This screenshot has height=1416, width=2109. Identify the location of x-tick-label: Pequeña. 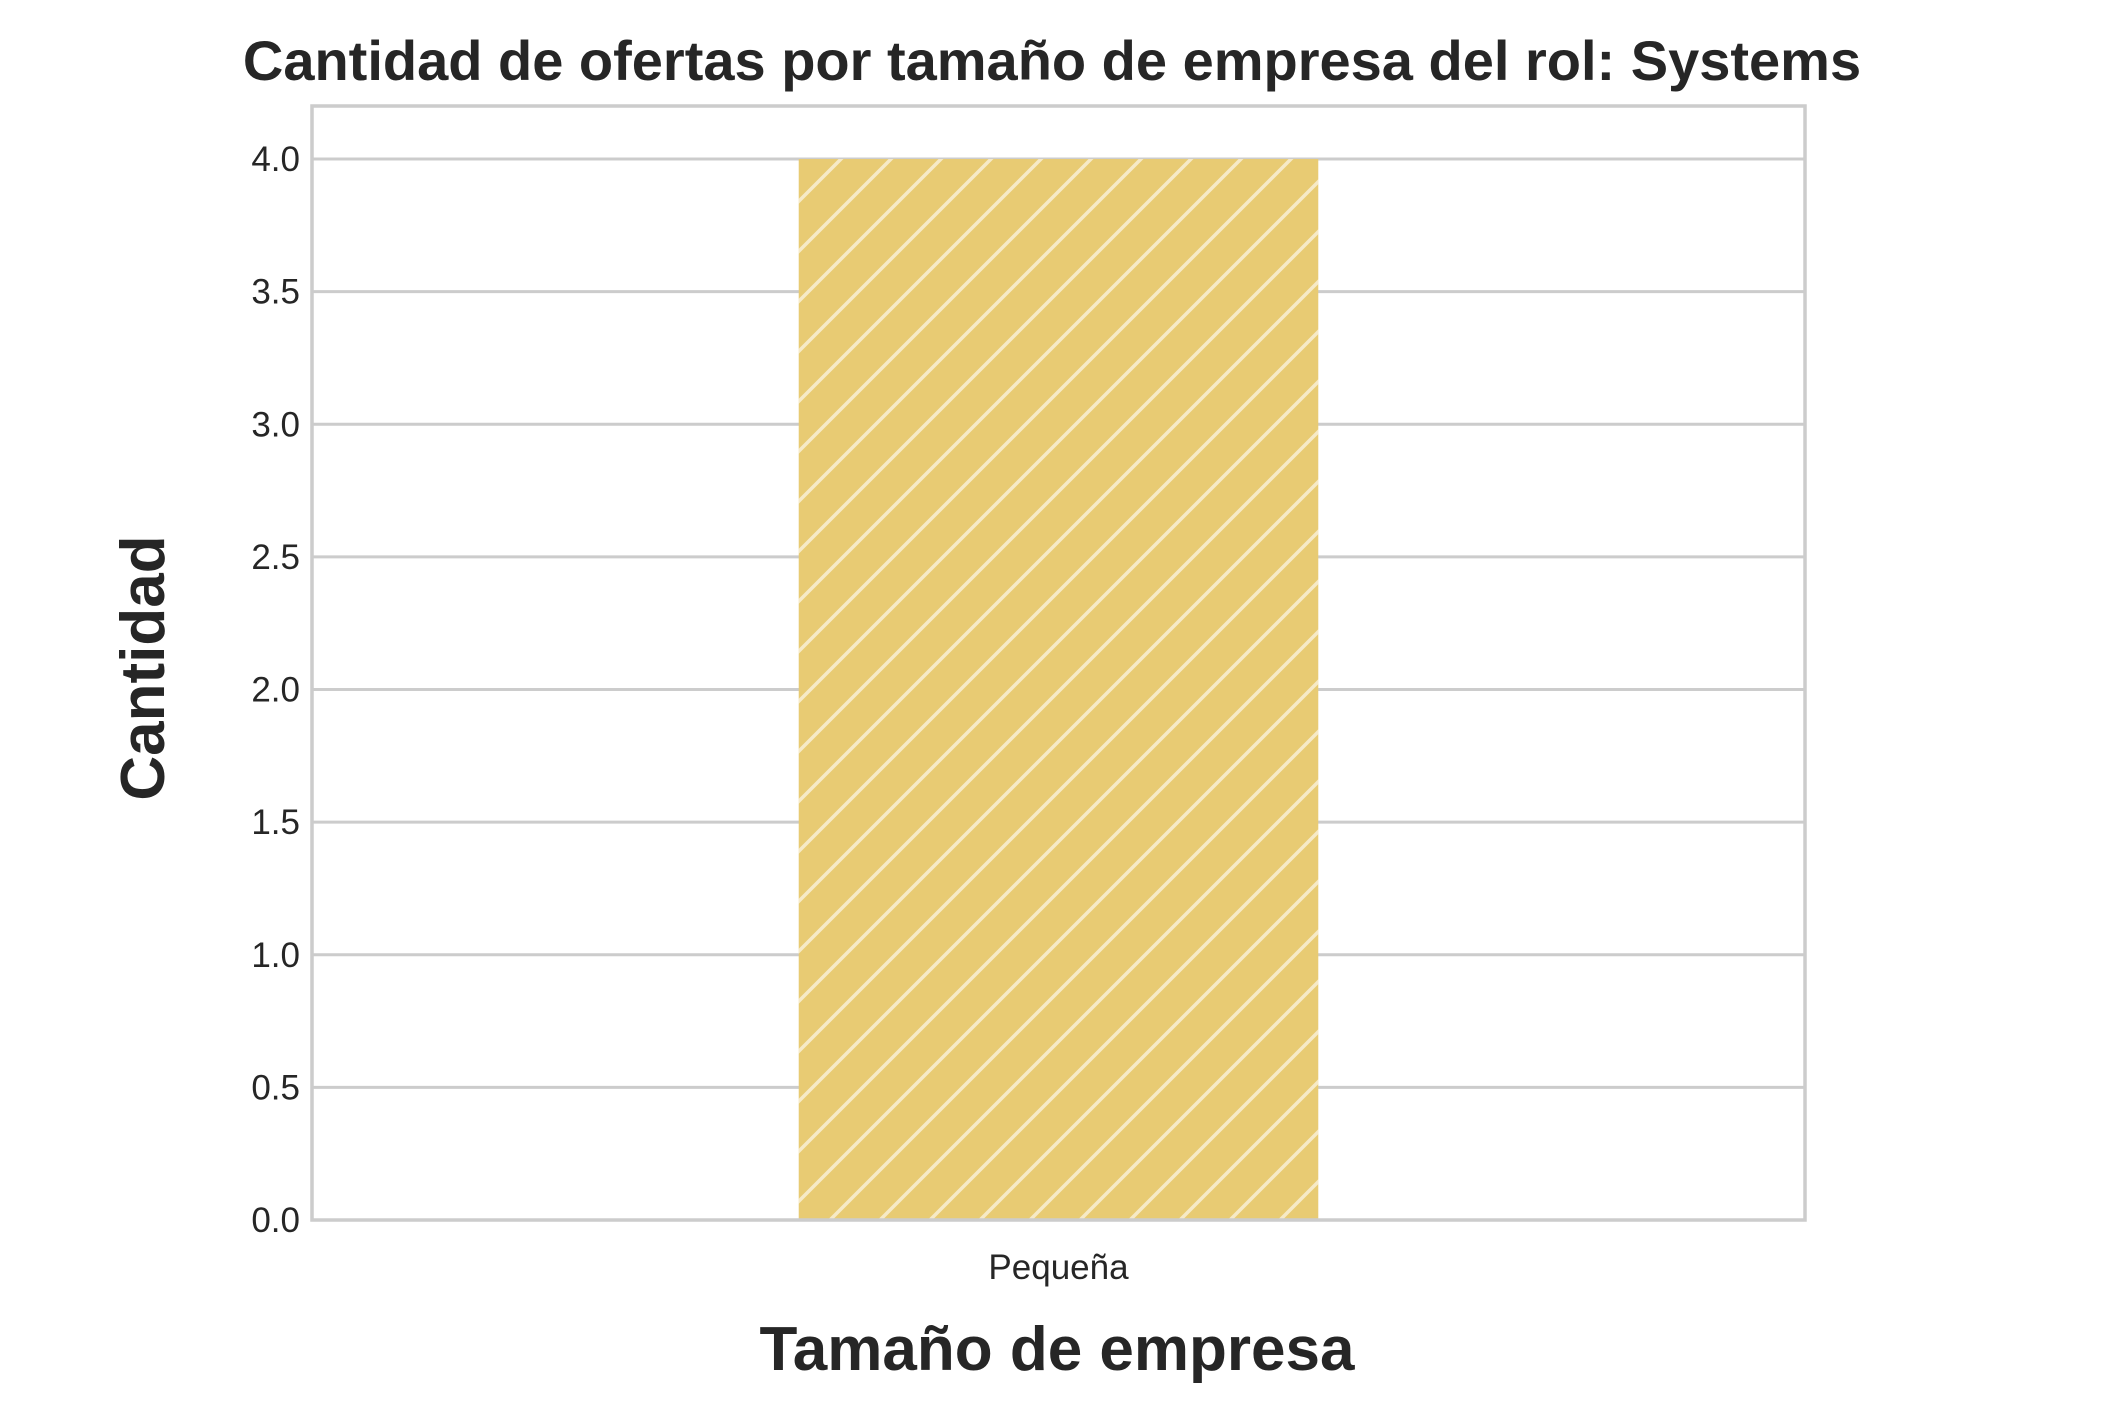
(1058, 1267).